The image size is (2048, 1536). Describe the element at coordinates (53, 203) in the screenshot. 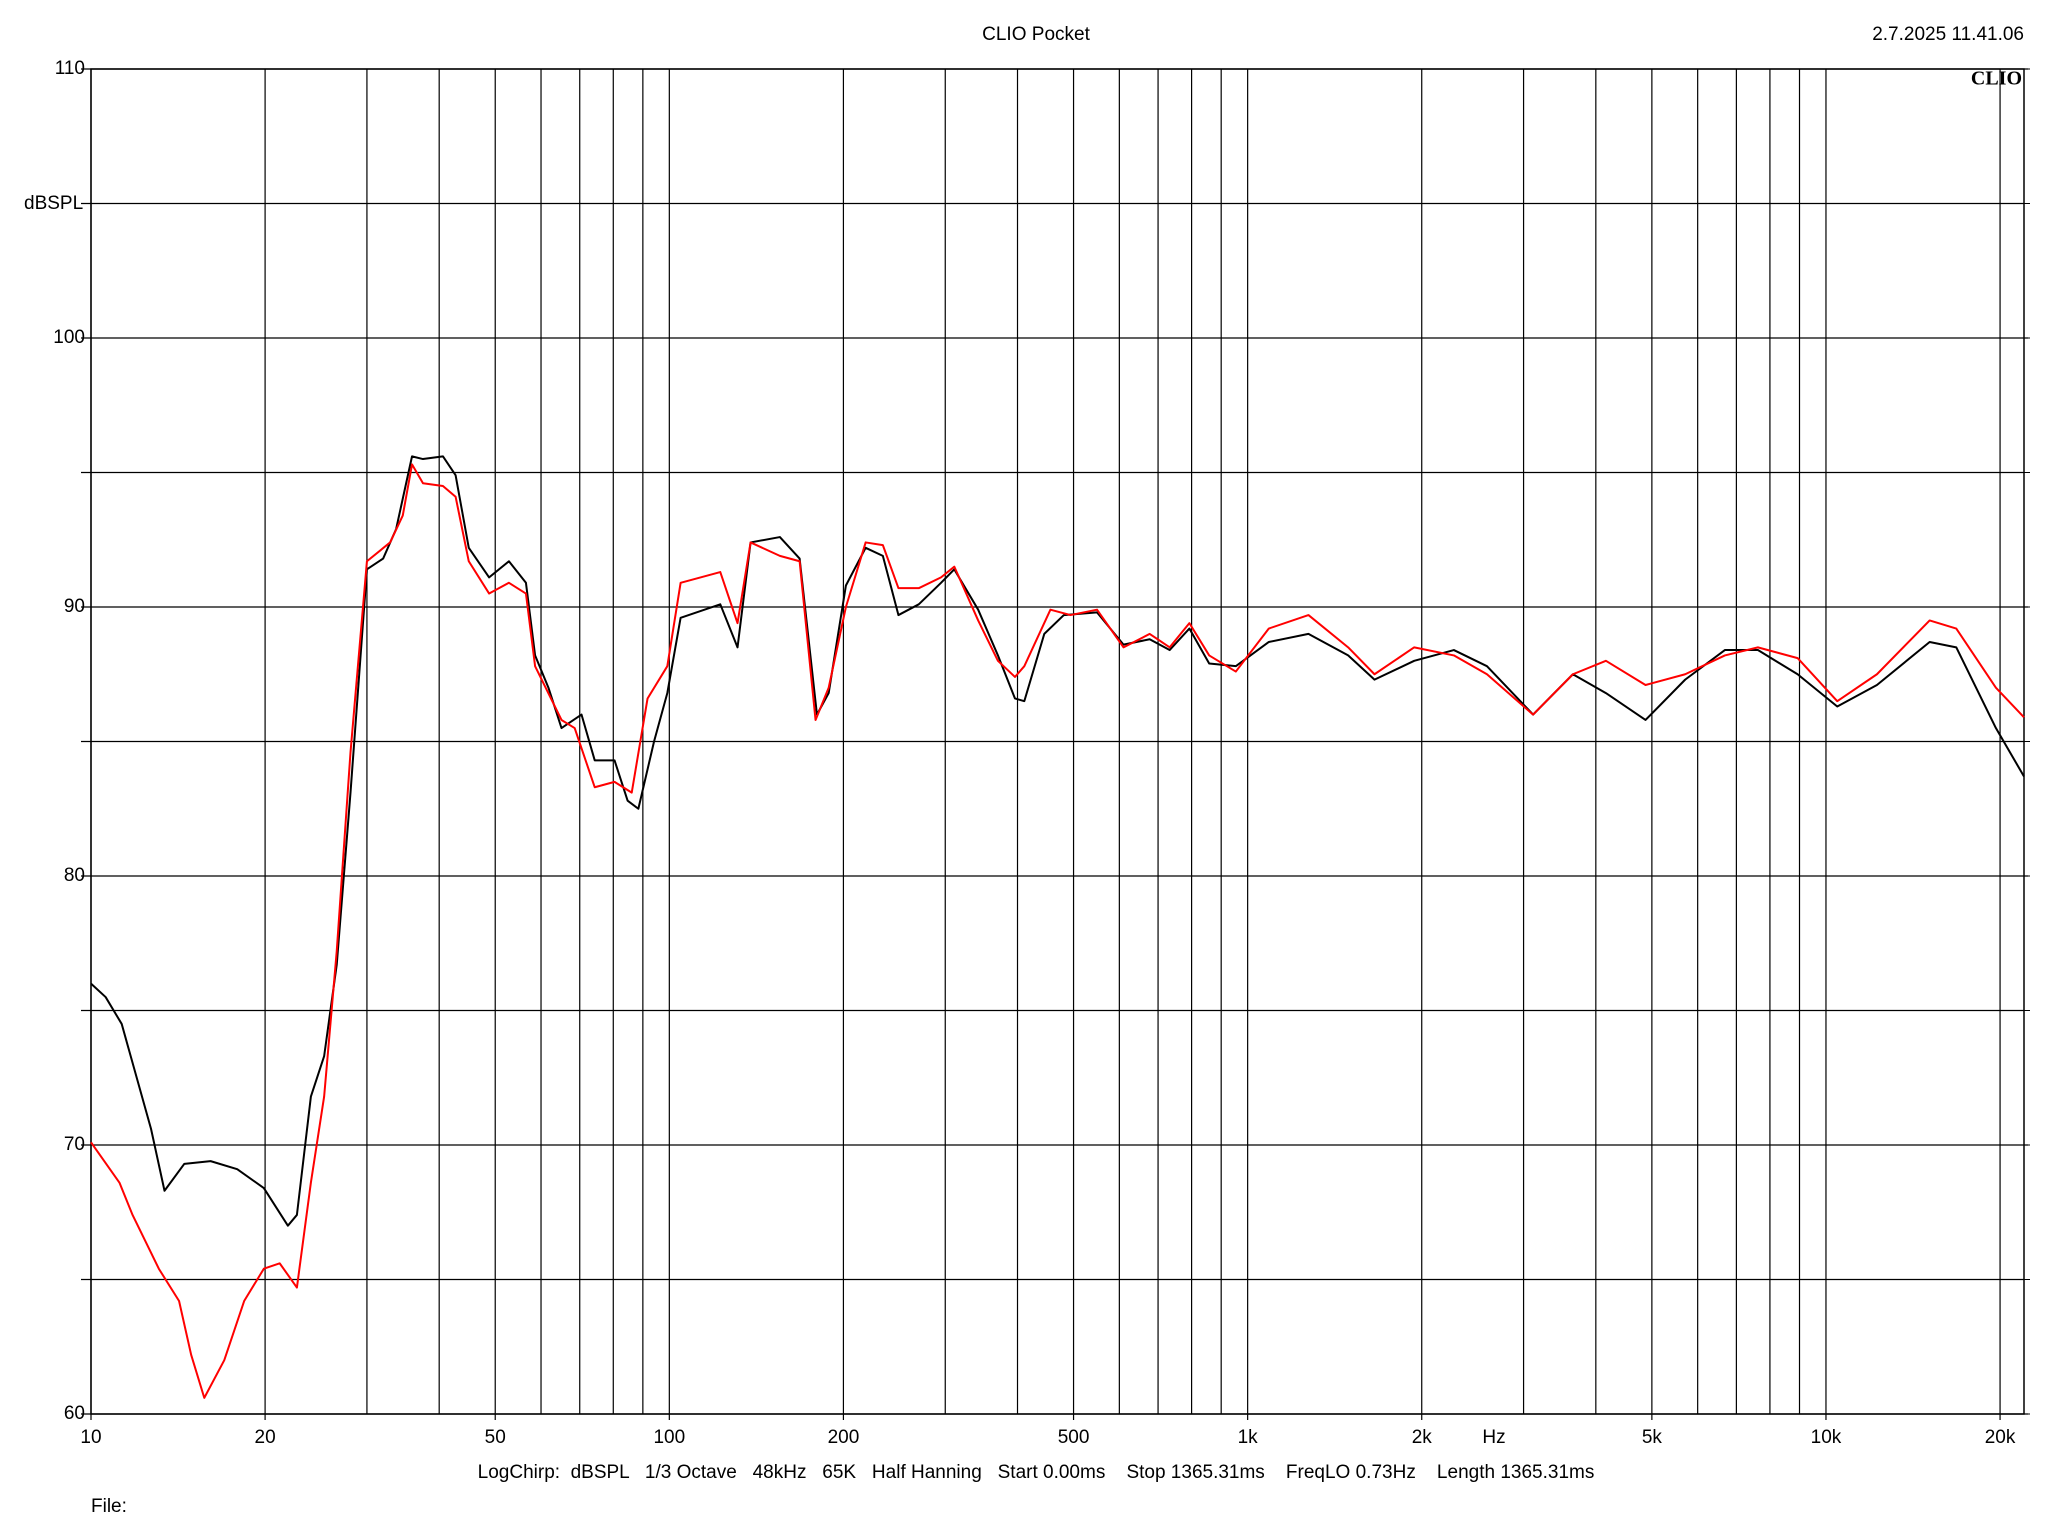

I see `y-axis-label: dBSPL` at that location.